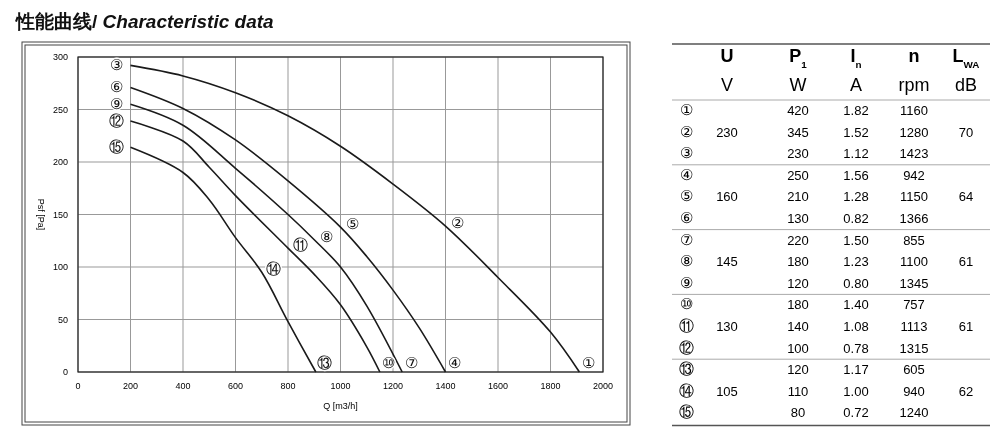 This screenshot has width=1008, height=432. What do you see at coordinates (914, 413) in the screenshot?
I see `text: 1240` at bounding box center [914, 413].